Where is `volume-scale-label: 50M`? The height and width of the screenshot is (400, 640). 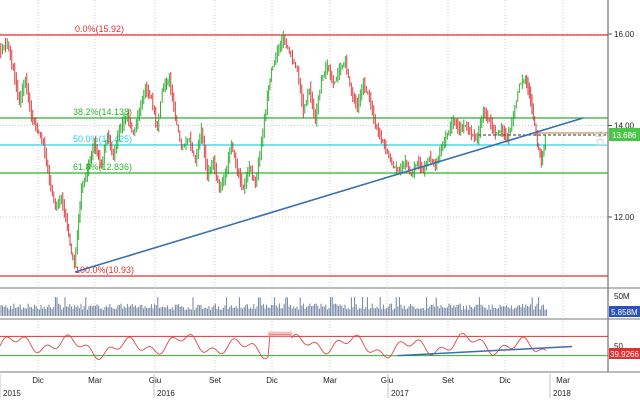
volume-scale-label: 50M is located at coordinates (622, 296).